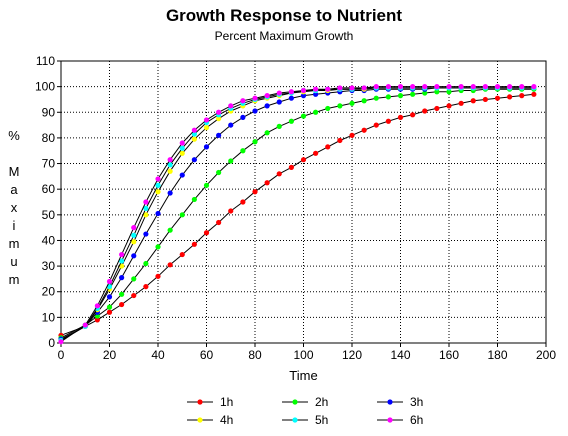 This screenshot has width=568, height=436. I want to click on y-tick-label: 40, so click(49, 240).